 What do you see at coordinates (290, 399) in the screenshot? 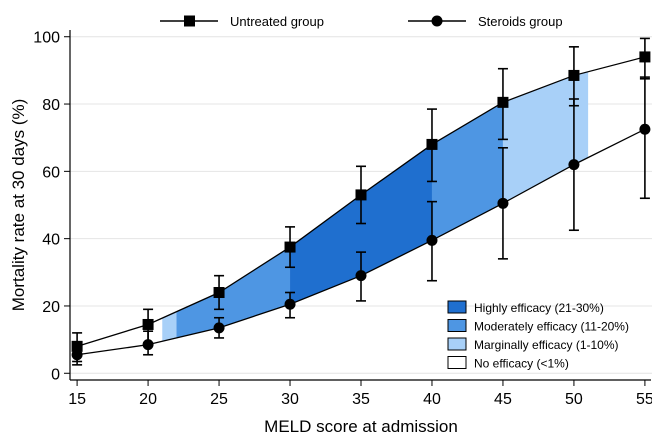
I see `x-tick-label: 30` at bounding box center [290, 399].